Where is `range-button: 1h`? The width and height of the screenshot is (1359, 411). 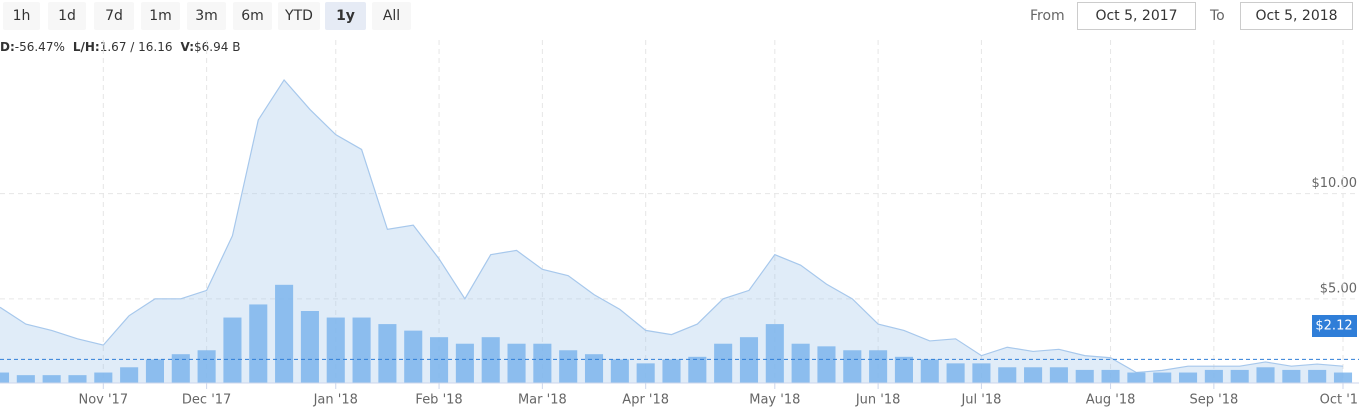
range-button: 1h is located at coordinates (21, 16).